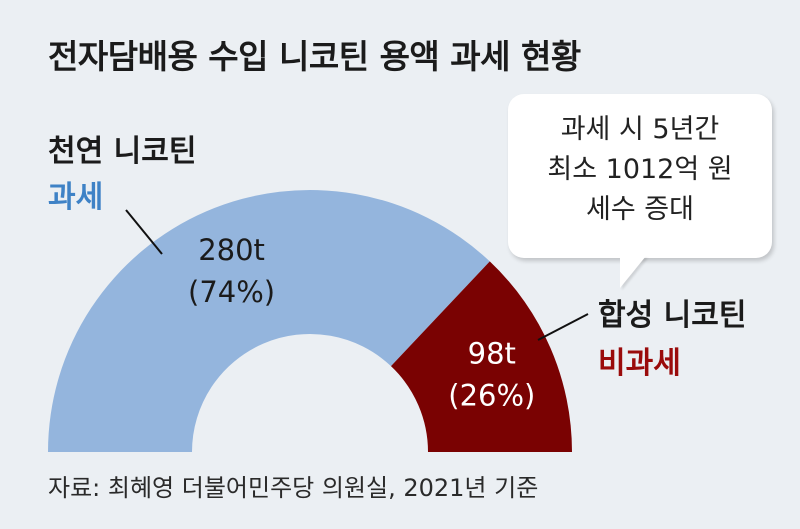 The width and height of the screenshot is (800, 529). Describe the element at coordinates (640, 129) in the screenshot. I see `callout-line: 과세 시 5년간` at that location.